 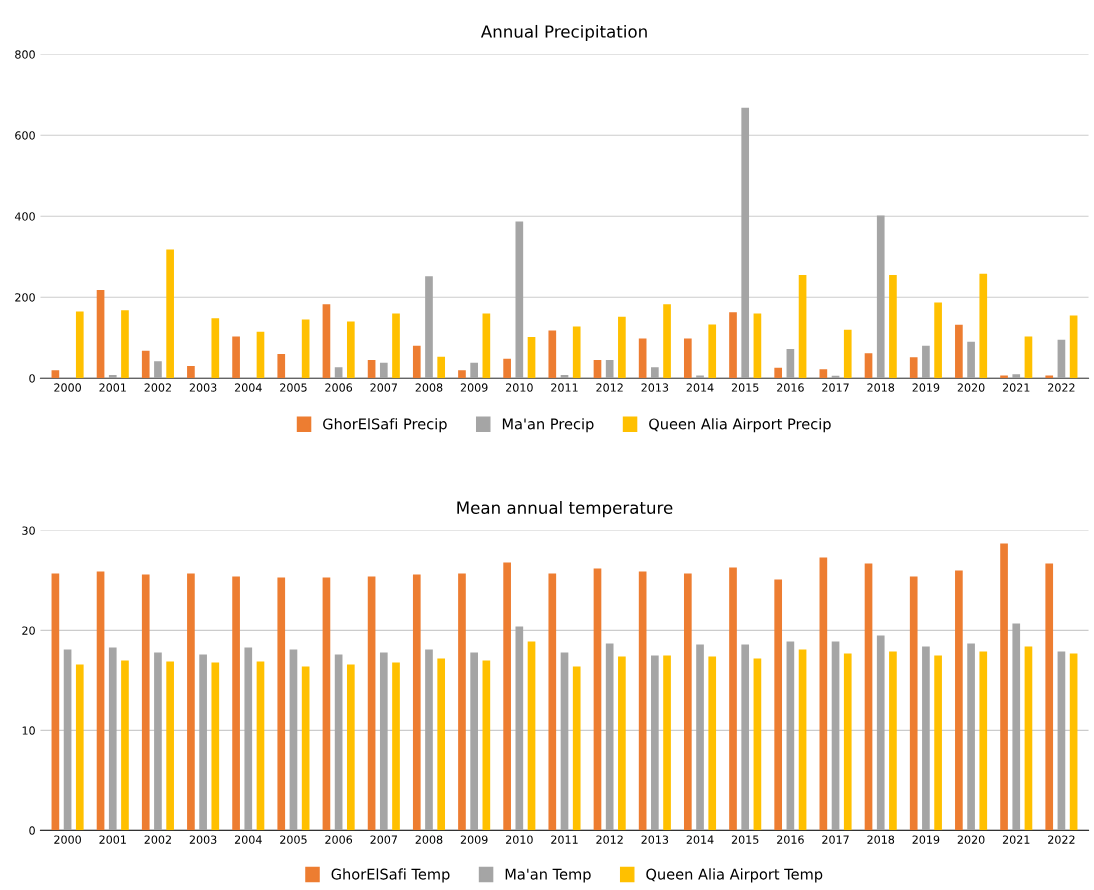 I want to click on x-tick-label: 2006, so click(x=339, y=387).